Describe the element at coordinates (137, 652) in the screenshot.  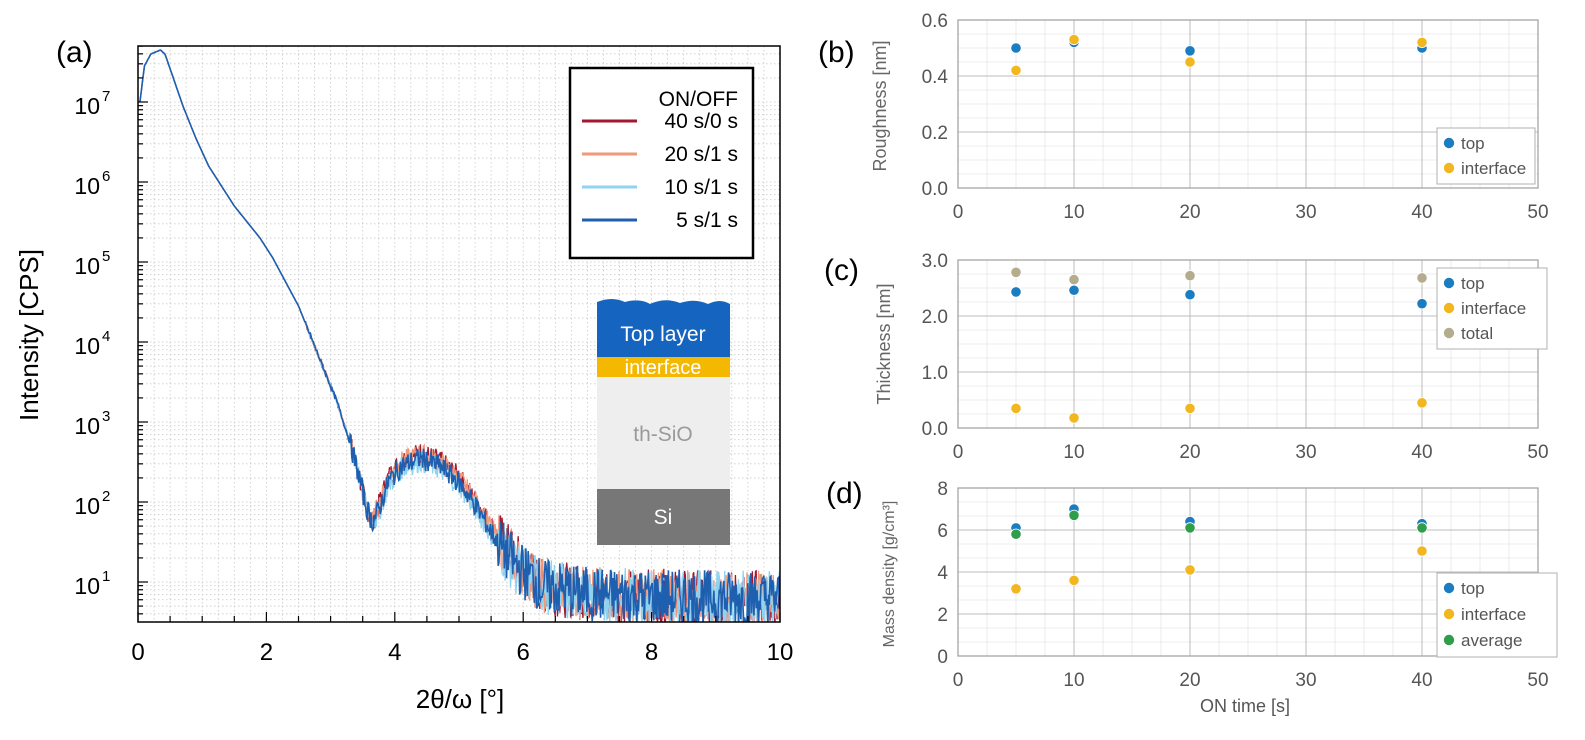
I see `panel-a-x-tick-label: 0` at that location.